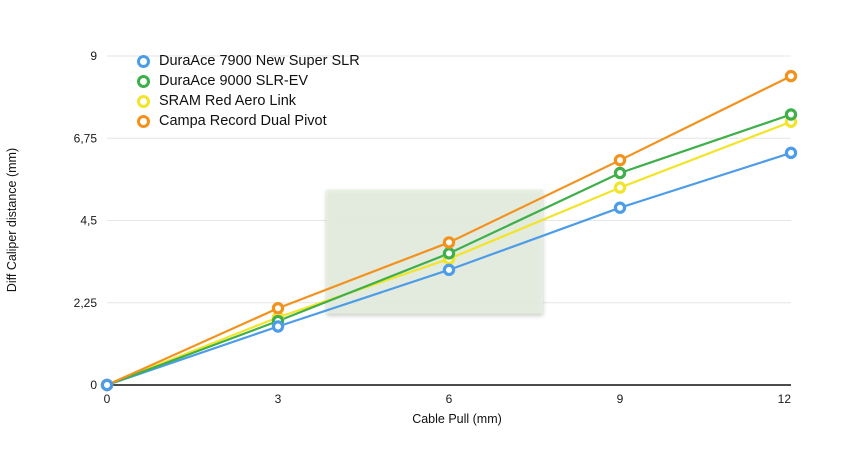  I want to click on x-tick-label: 0, so click(107, 399).